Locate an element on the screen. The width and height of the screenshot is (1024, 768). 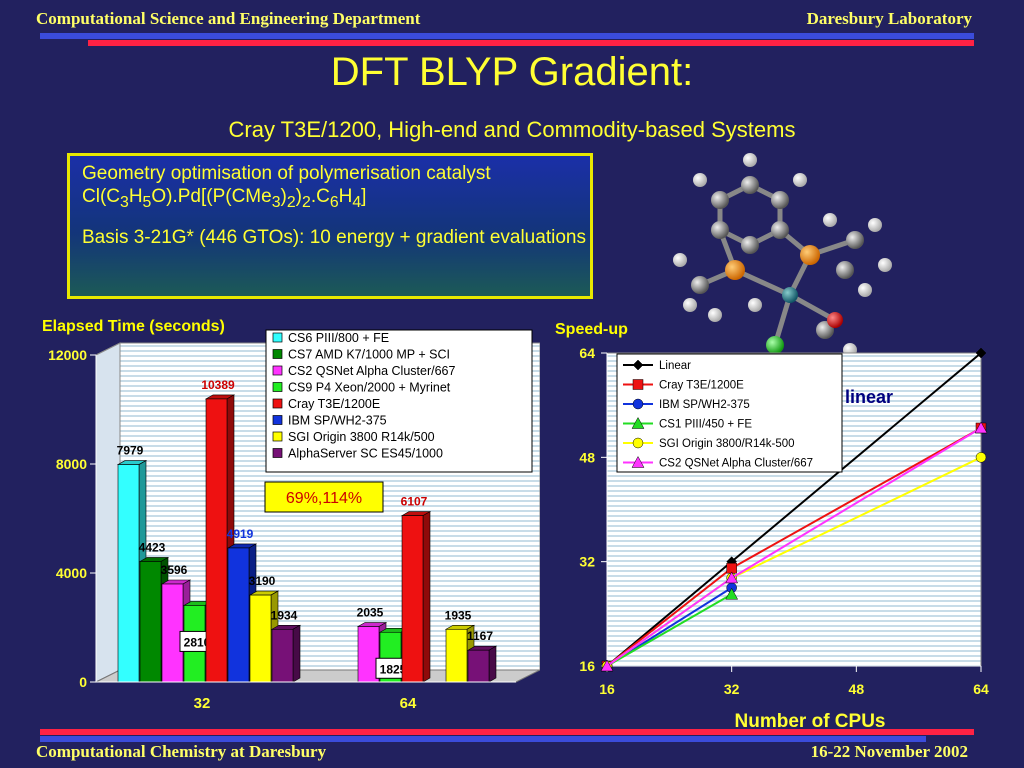
bar-value-label: 2810 is located at coordinates (197, 642).